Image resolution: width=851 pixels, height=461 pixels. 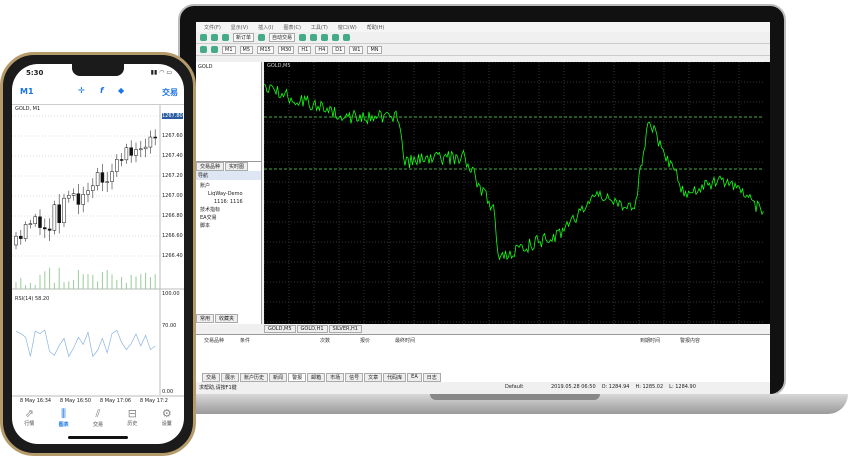 I want to click on tf-mn: MN, so click(x=374, y=49).